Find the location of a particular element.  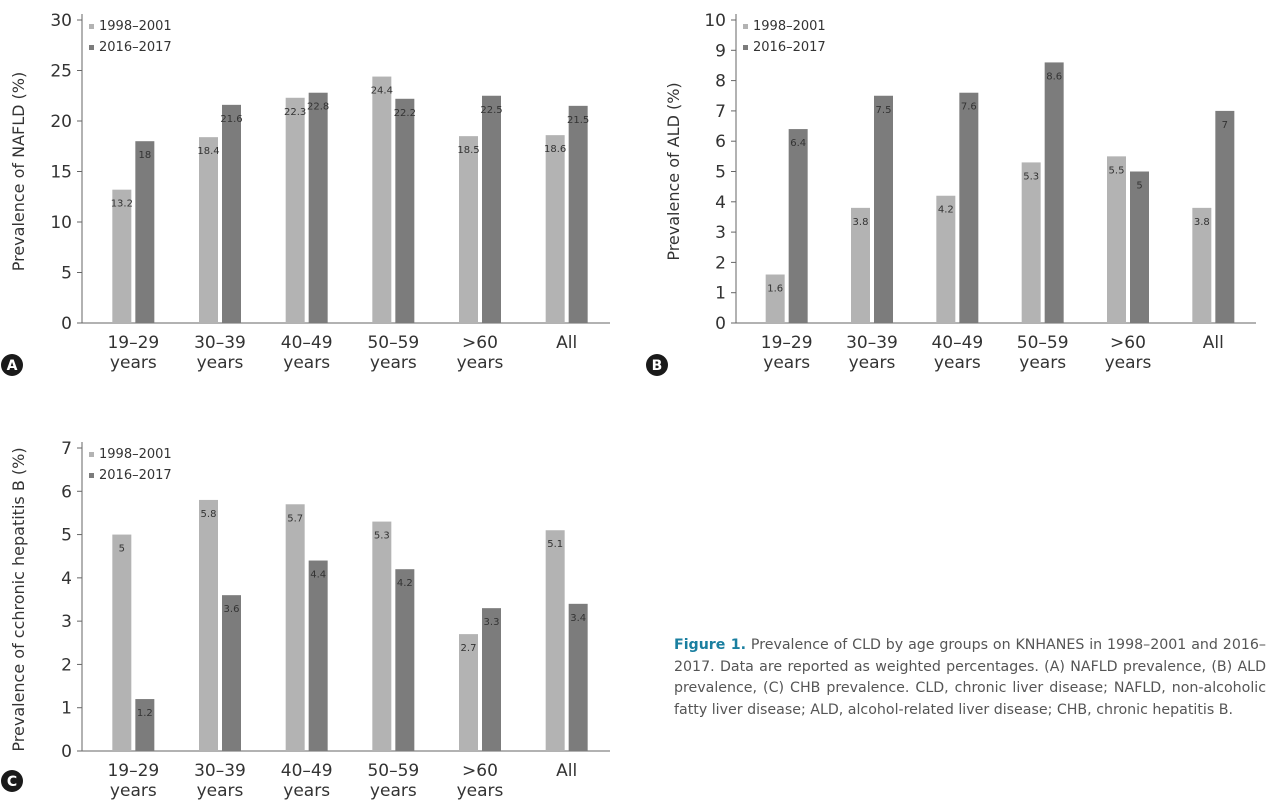

y-tick-label: 7 is located at coordinates (66, 449).